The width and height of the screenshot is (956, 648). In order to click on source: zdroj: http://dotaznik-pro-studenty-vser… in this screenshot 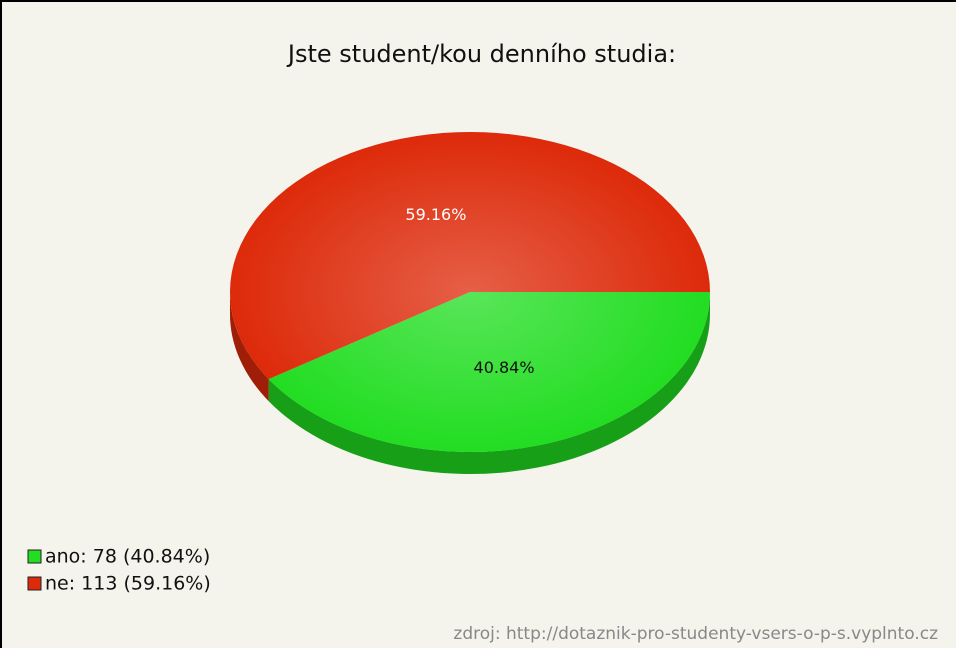, I will do `click(695, 634)`.